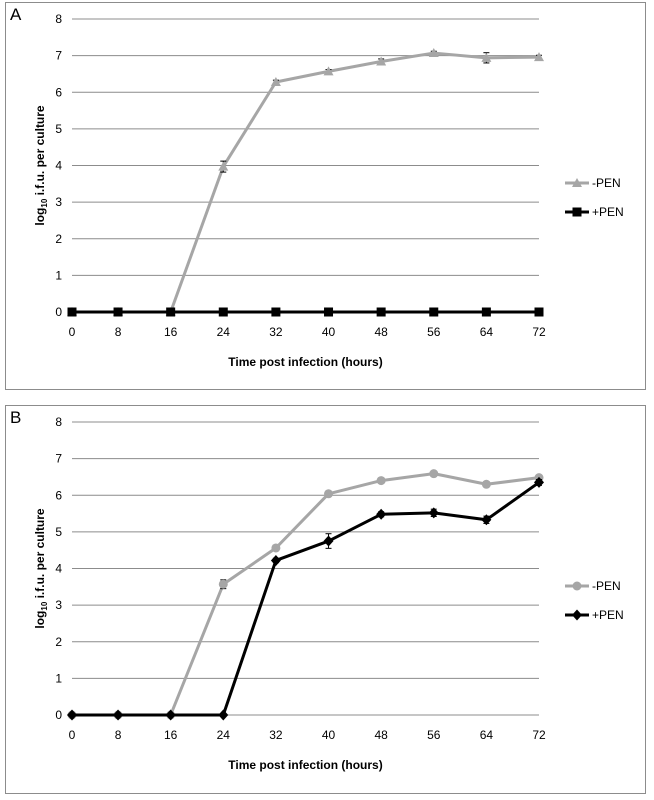 Image resolution: width=654 pixels, height=800 pixels. What do you see at coordinates (16, 14) in the screenshot?
I see `panel-label-a: A` at bounding box center [16, 14].